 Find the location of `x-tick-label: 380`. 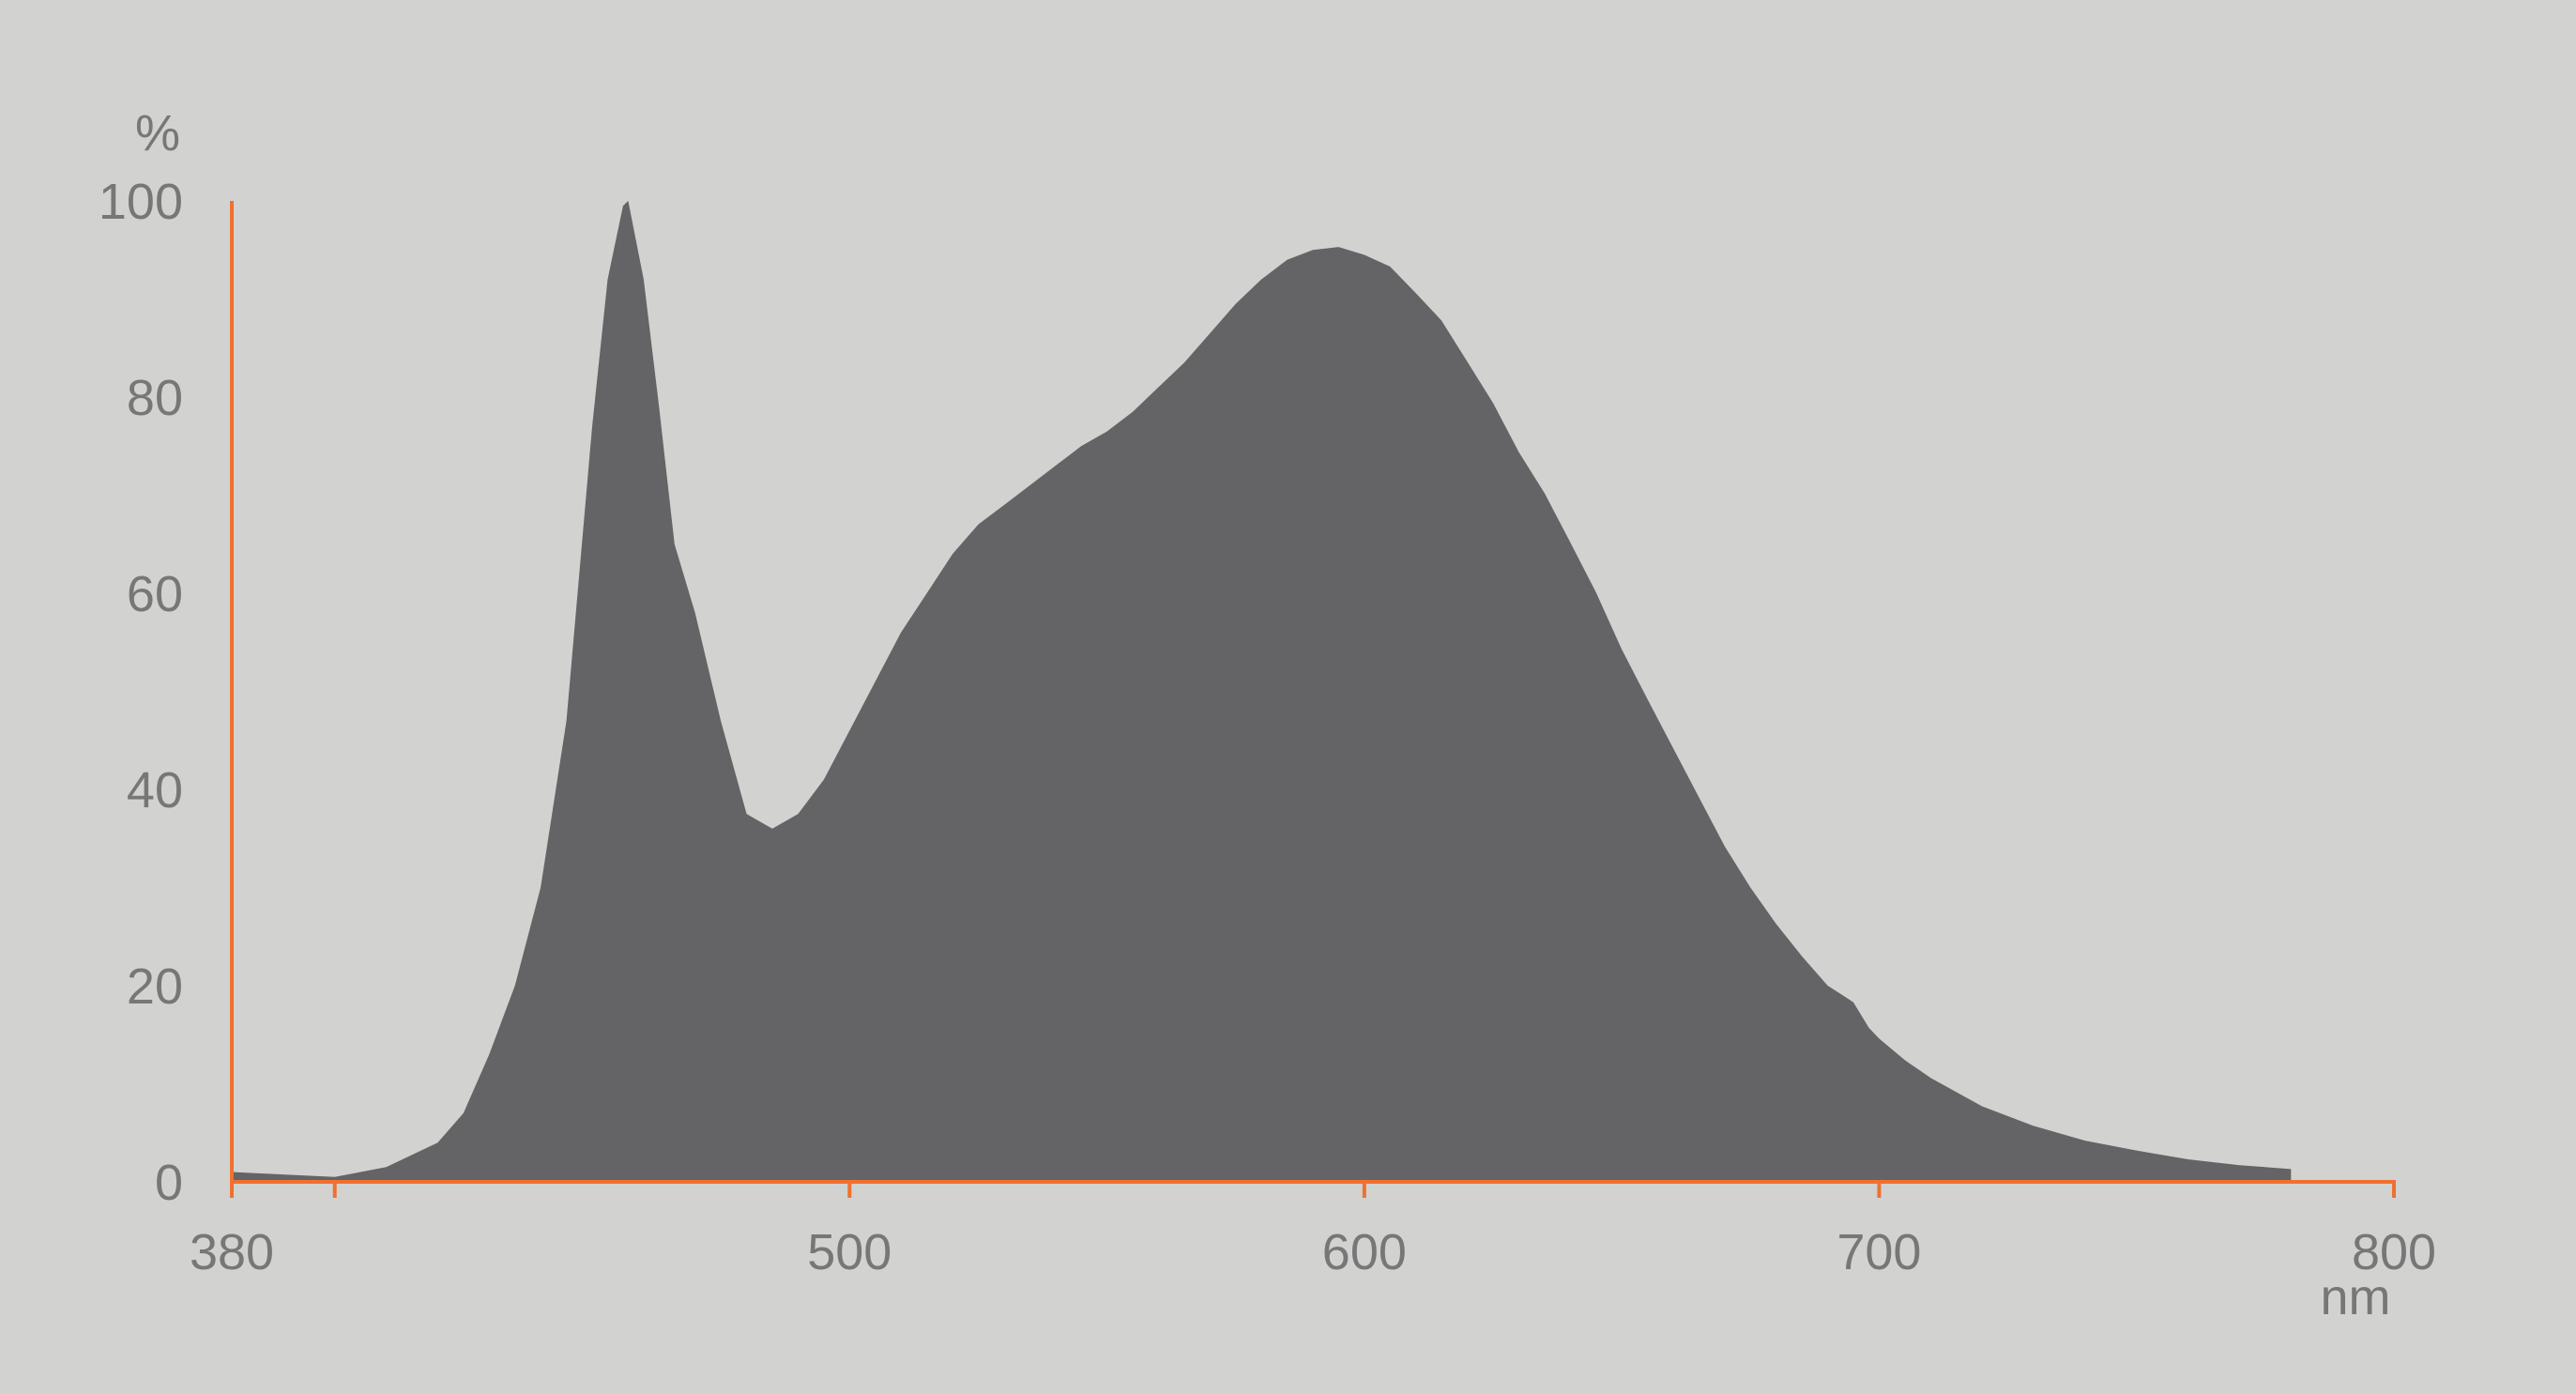

x-tick-label: 380 is located at coordinates (232, 1252).